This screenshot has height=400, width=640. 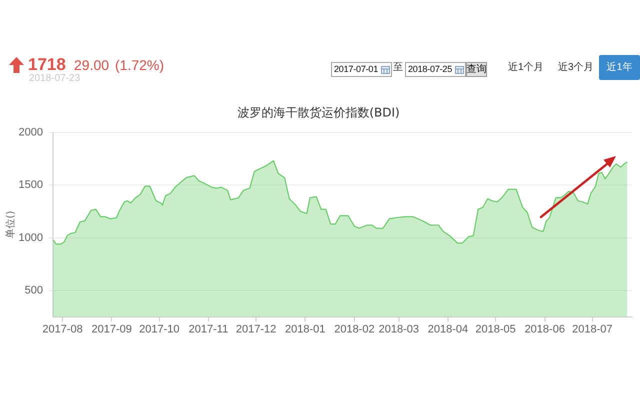 What do you see at coordinates (30, 238) in the screenshot?
I see `y-tick-label: 1000` at bounding box center [30, 238].